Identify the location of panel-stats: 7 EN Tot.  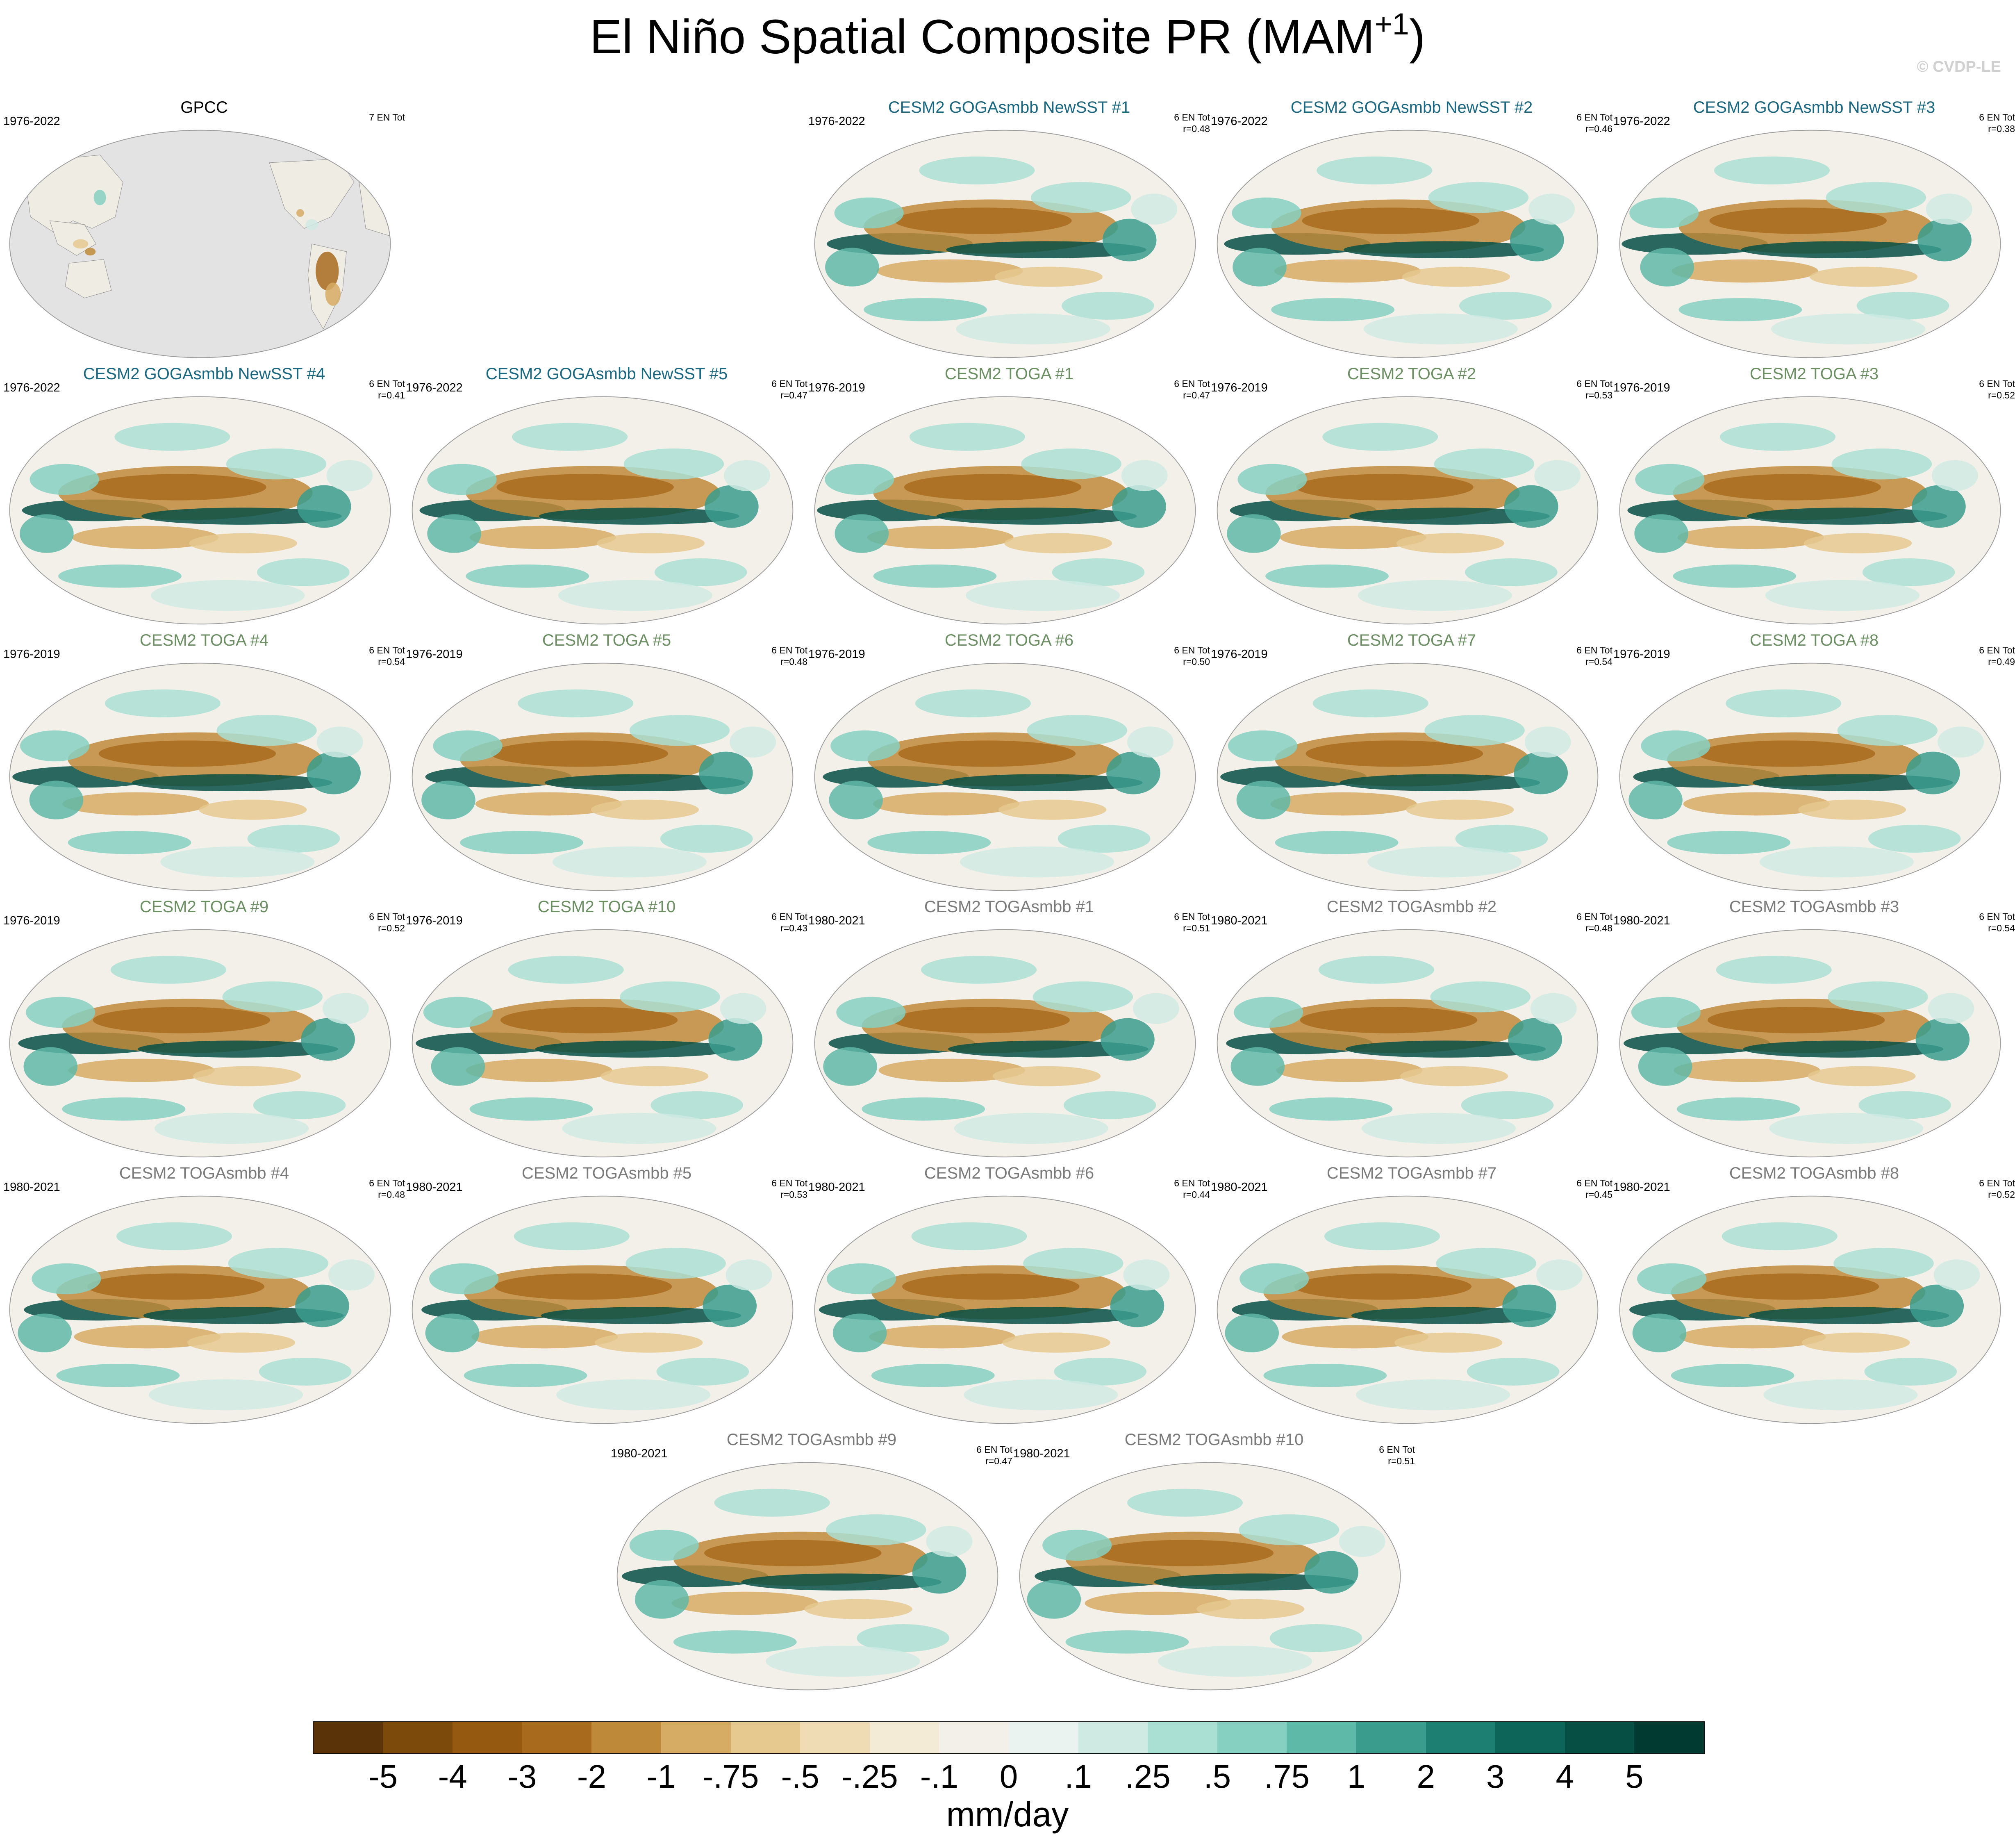
(387, 117).